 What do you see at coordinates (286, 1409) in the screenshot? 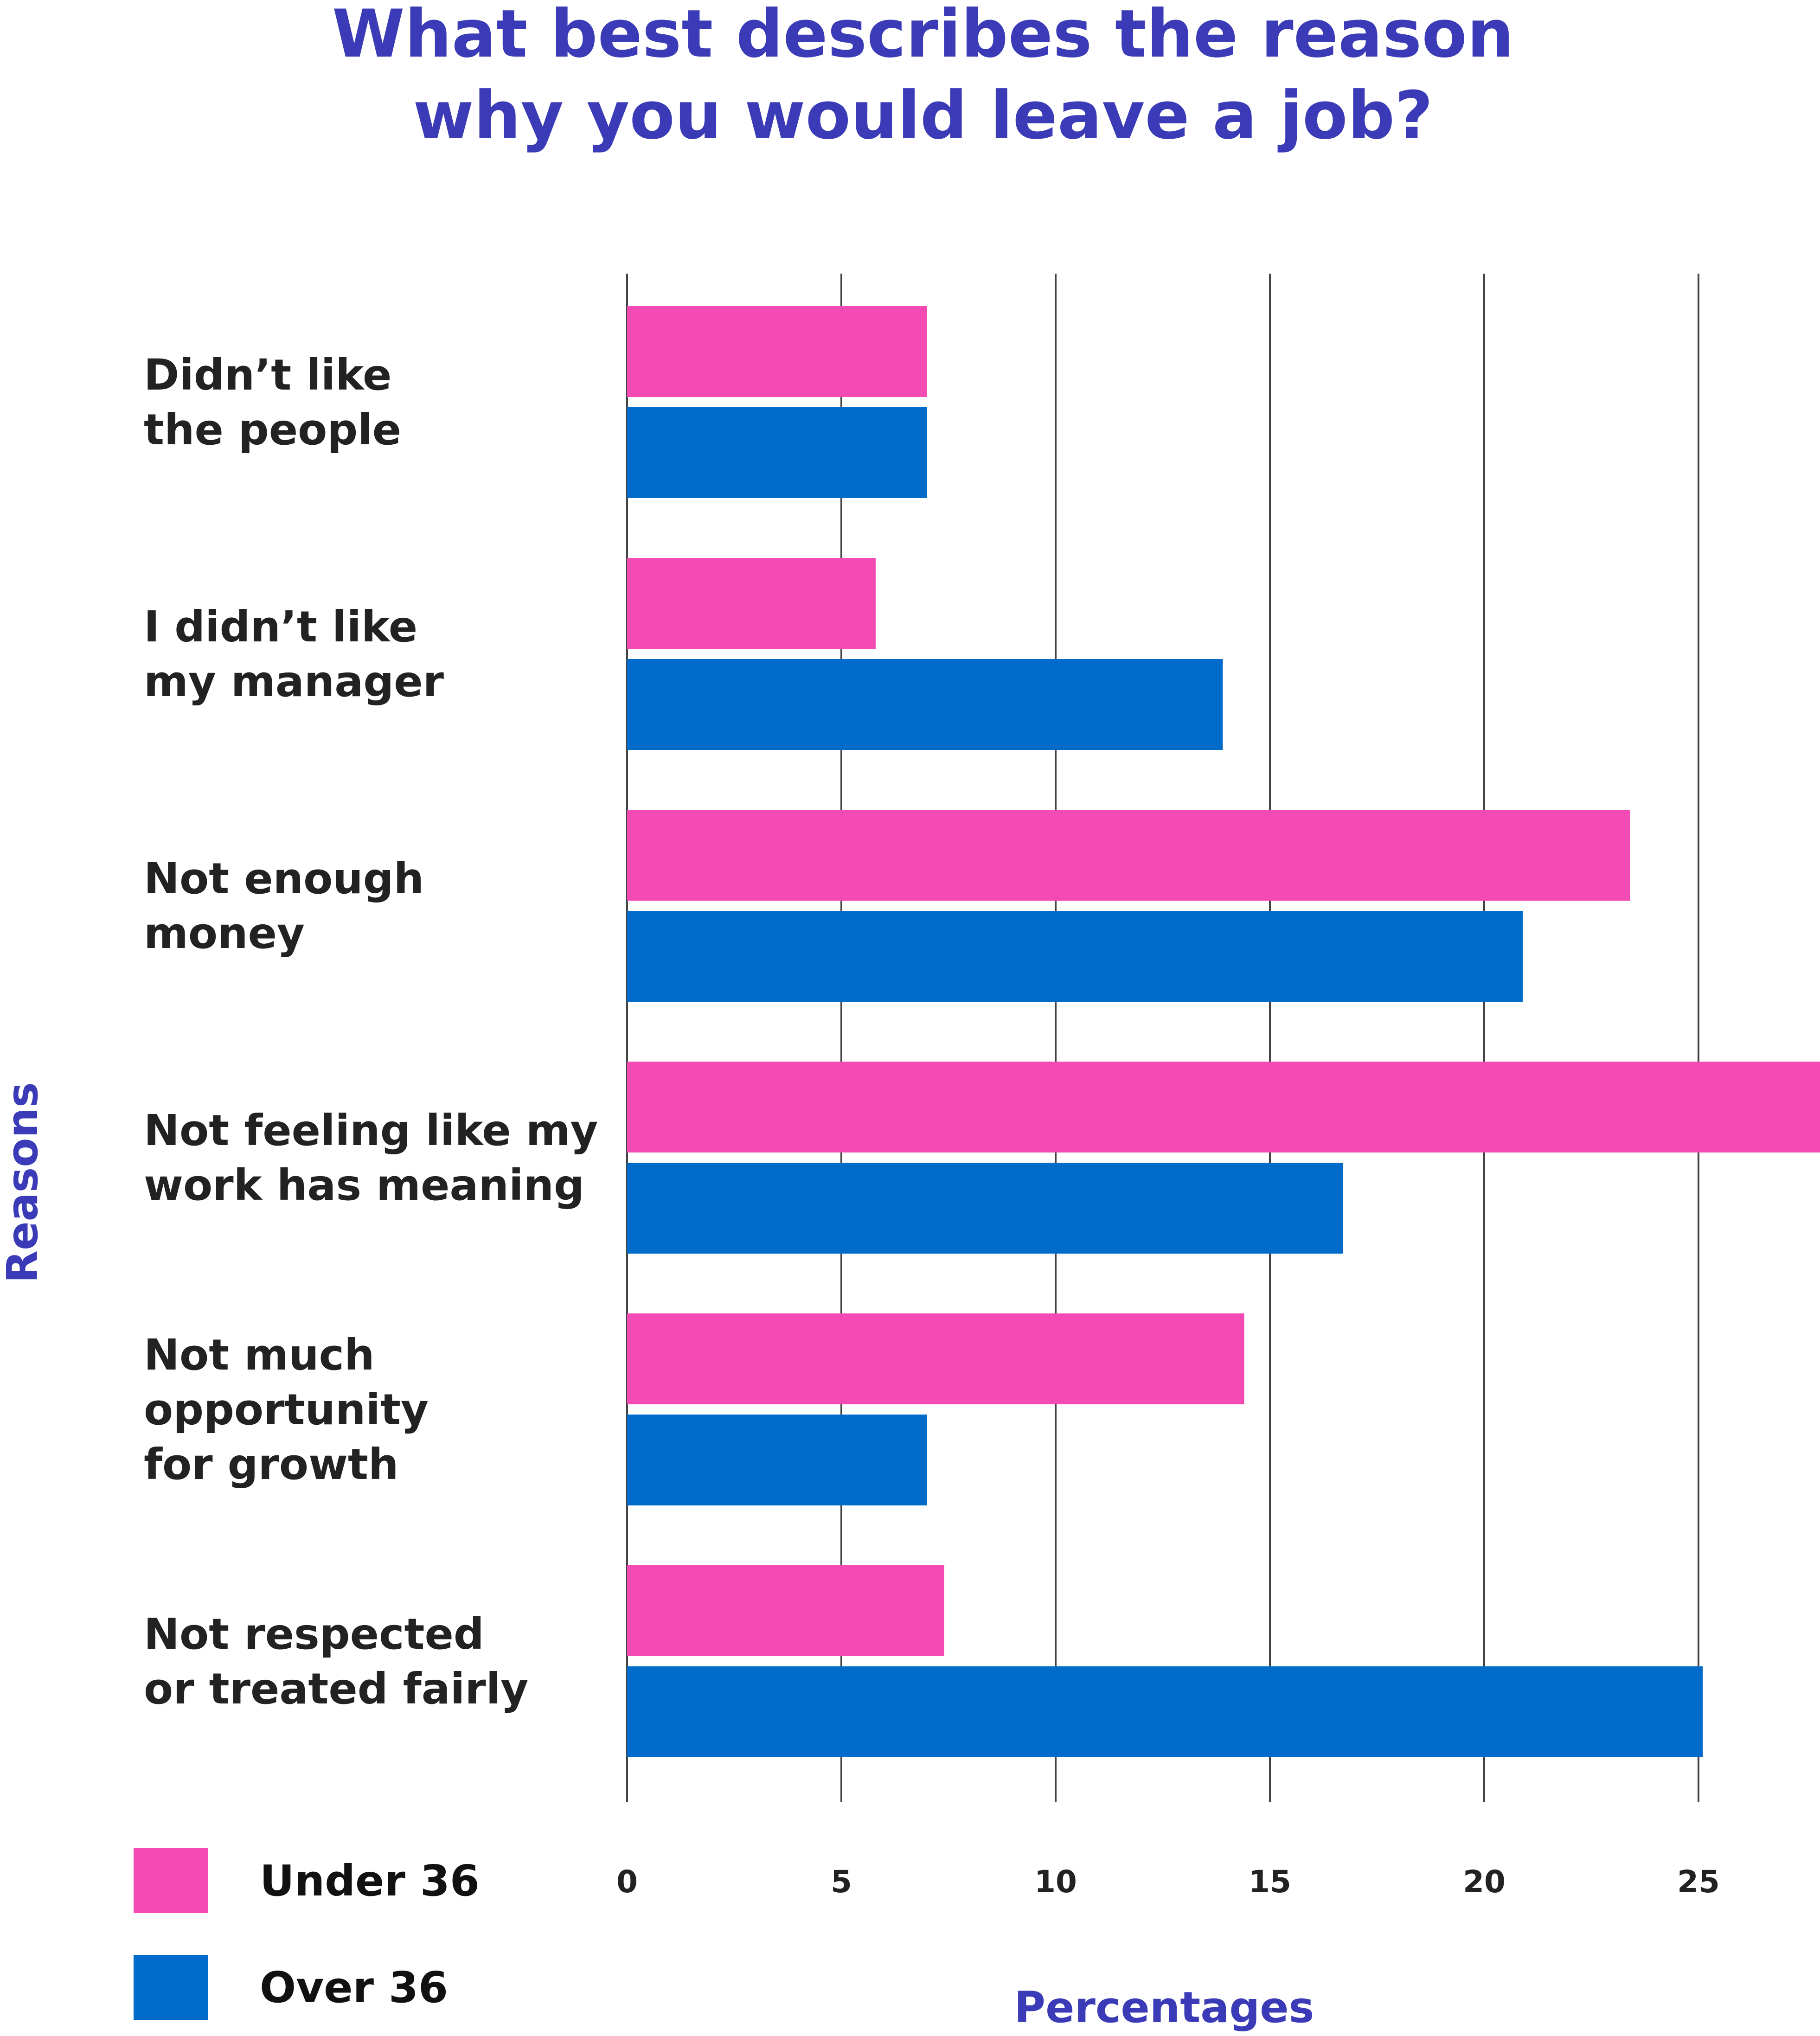
I see `category-label: Not much opportunity for growth` at bounding box center [286, 1409].